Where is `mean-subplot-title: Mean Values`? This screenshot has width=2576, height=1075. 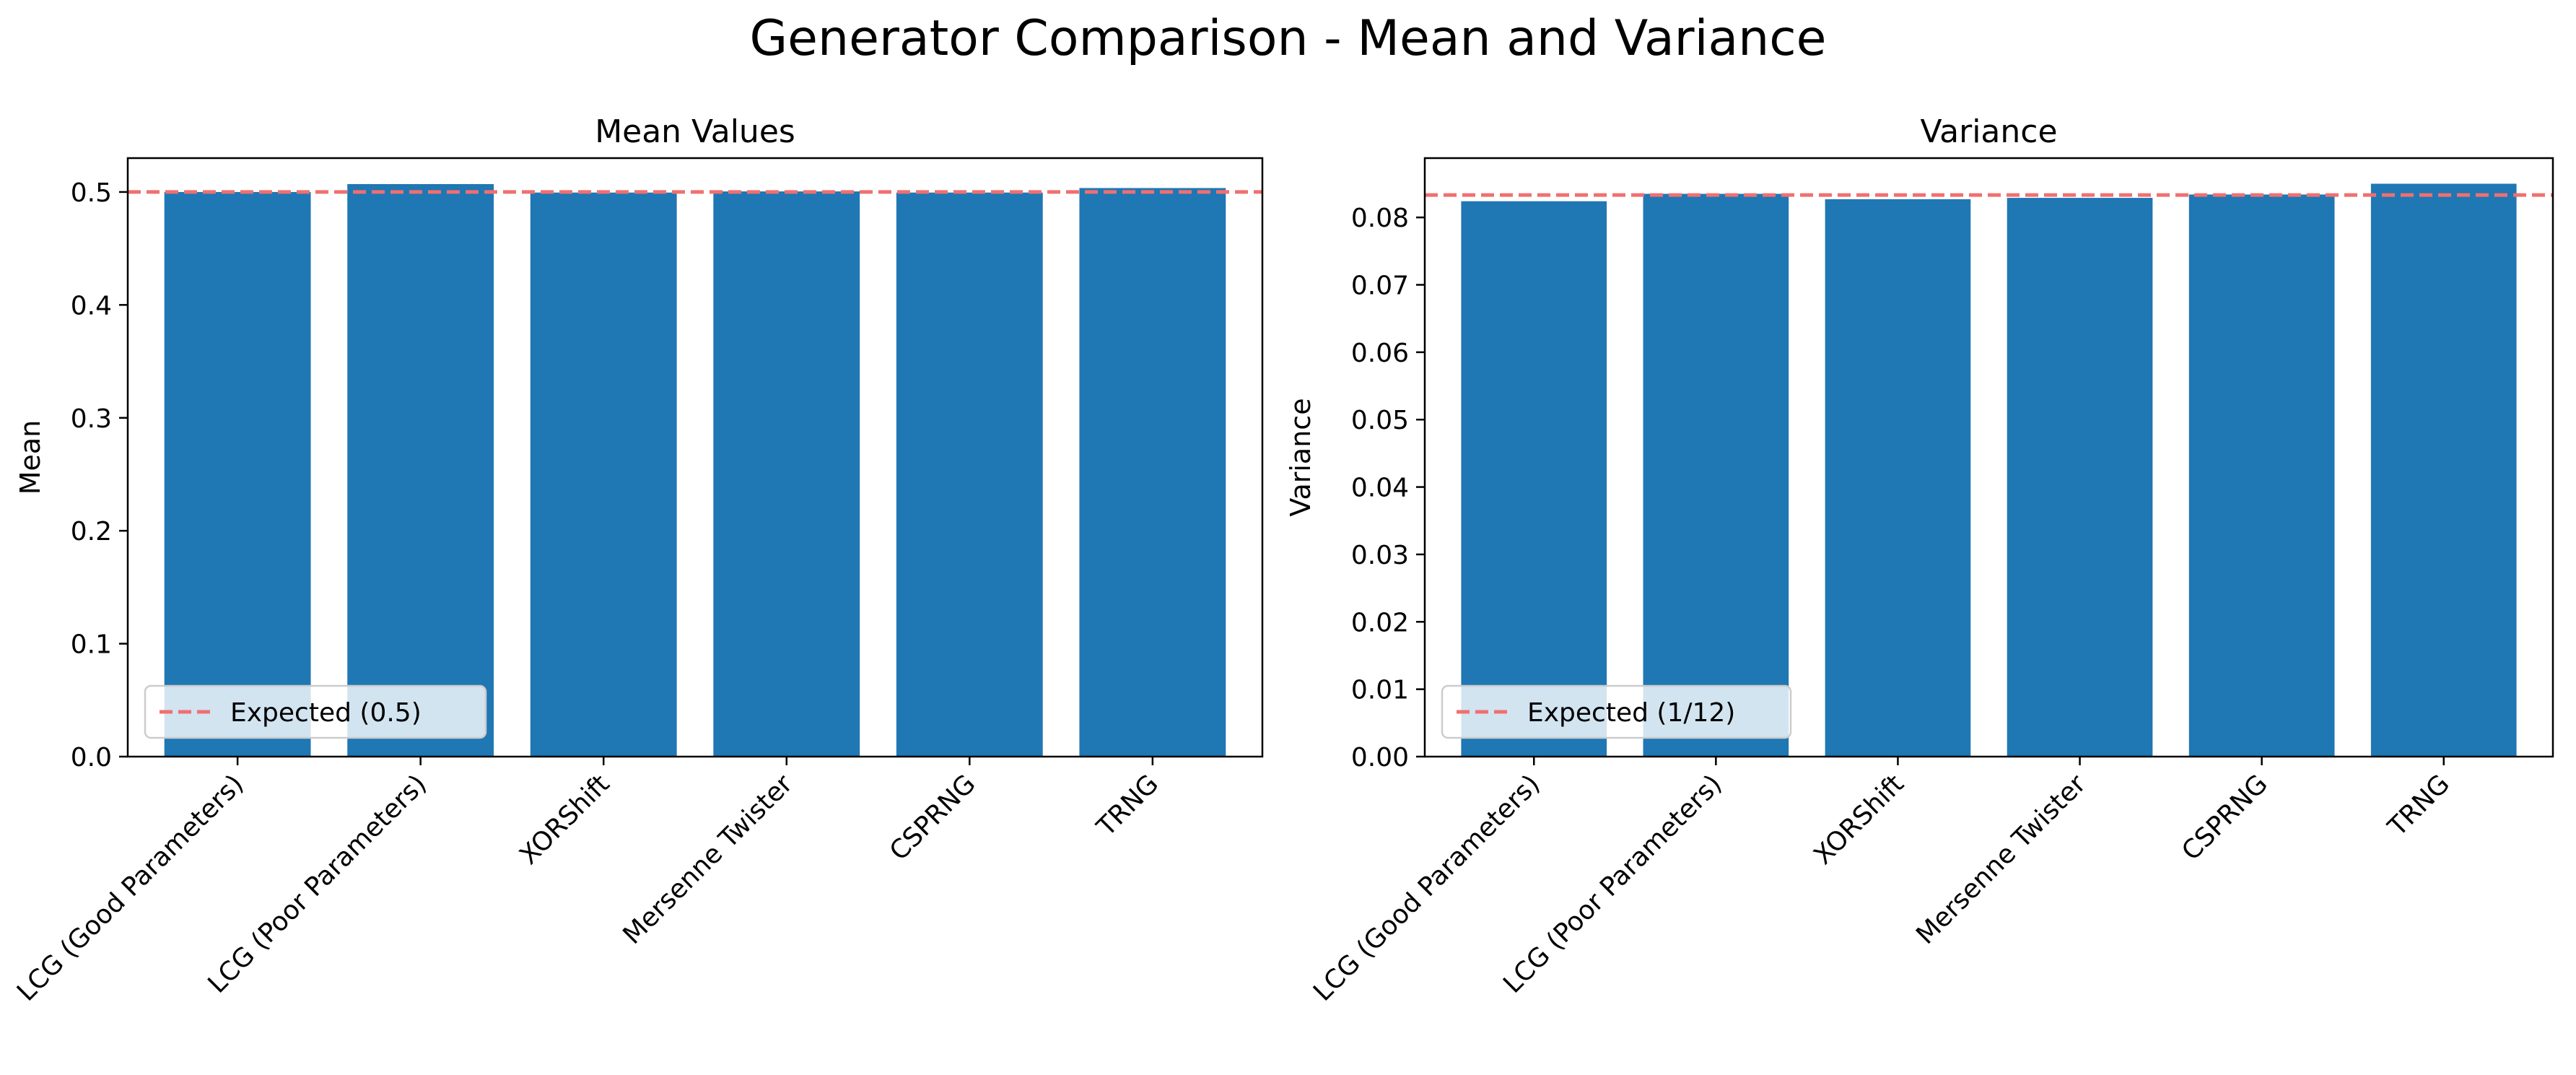 mean-subplot-title: Mean Values is located at coordinates (695, 131).